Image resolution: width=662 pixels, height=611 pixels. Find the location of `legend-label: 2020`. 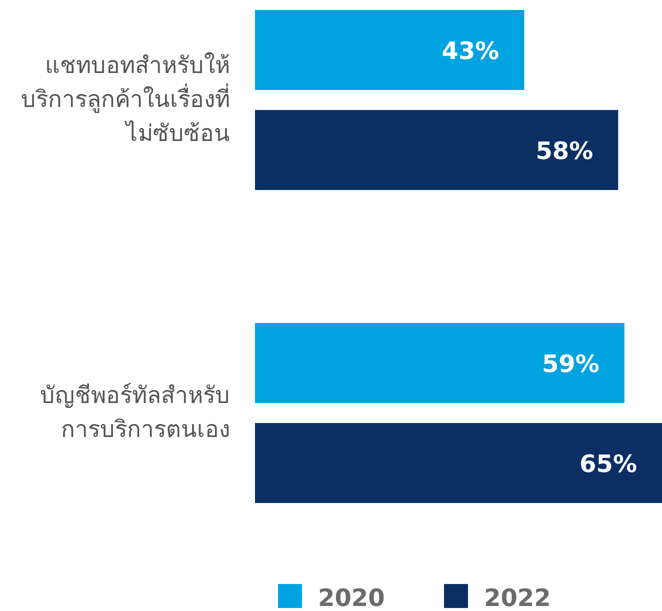

legend-label: 2020 is located at coordinates (351, 597).